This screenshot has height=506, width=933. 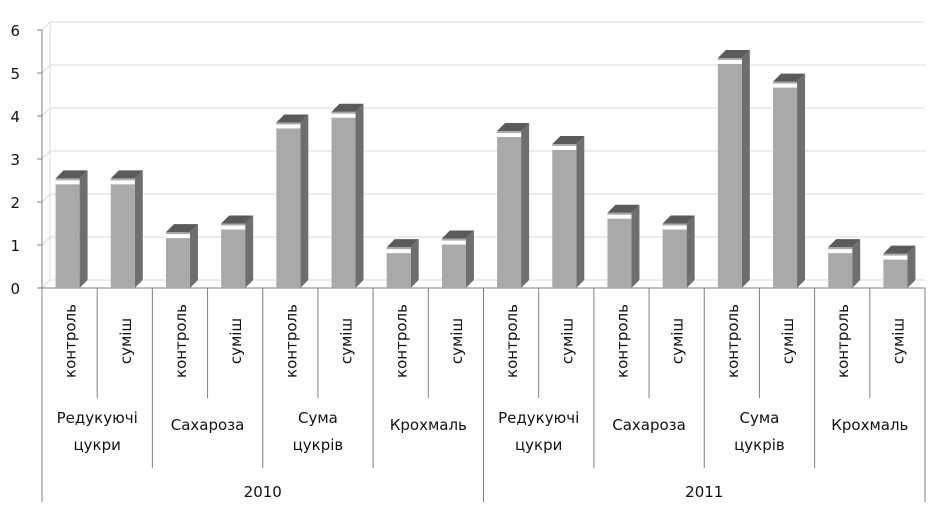 I want to click on group-label: Редукуючі, so click(x=97, y=418).